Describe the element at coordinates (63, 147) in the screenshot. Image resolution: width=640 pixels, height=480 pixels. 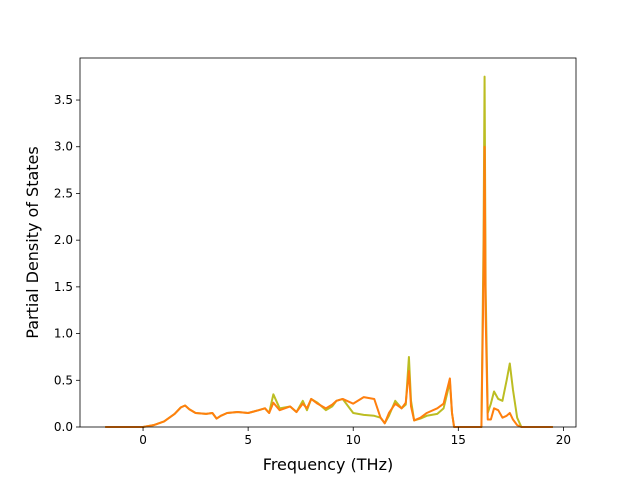
I see `y-tick-label: 3.0` at that location.